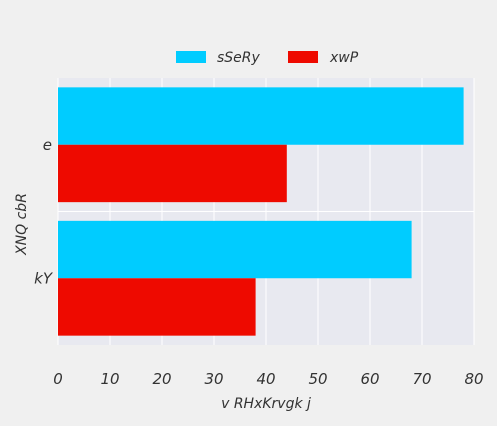 The height and width of the screenshot is (426, 497). Describe the element at coordinates (235, 249) in the screenshot. I see `bar-sSeRy-kY` at that location.